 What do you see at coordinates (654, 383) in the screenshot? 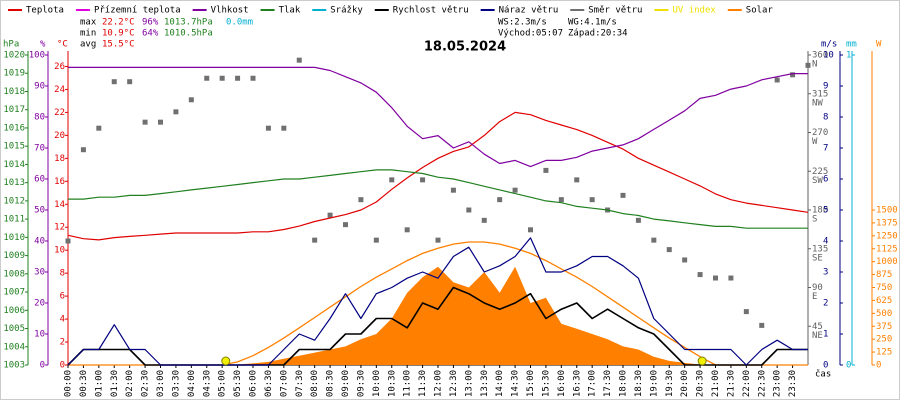
I see `x-tick-label: 19:00` at bounding box center [654, 383].